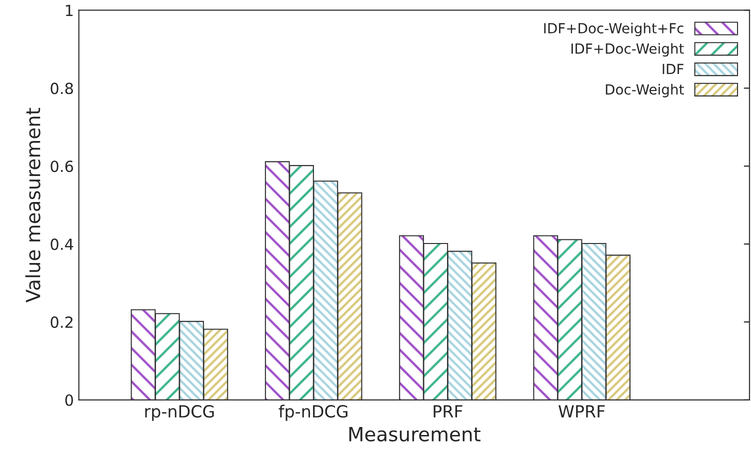  What do you see at coordinates (62, 166) in the screenshot?
I see `y-tick-label: 0.6` at bounding box center [62, 166].